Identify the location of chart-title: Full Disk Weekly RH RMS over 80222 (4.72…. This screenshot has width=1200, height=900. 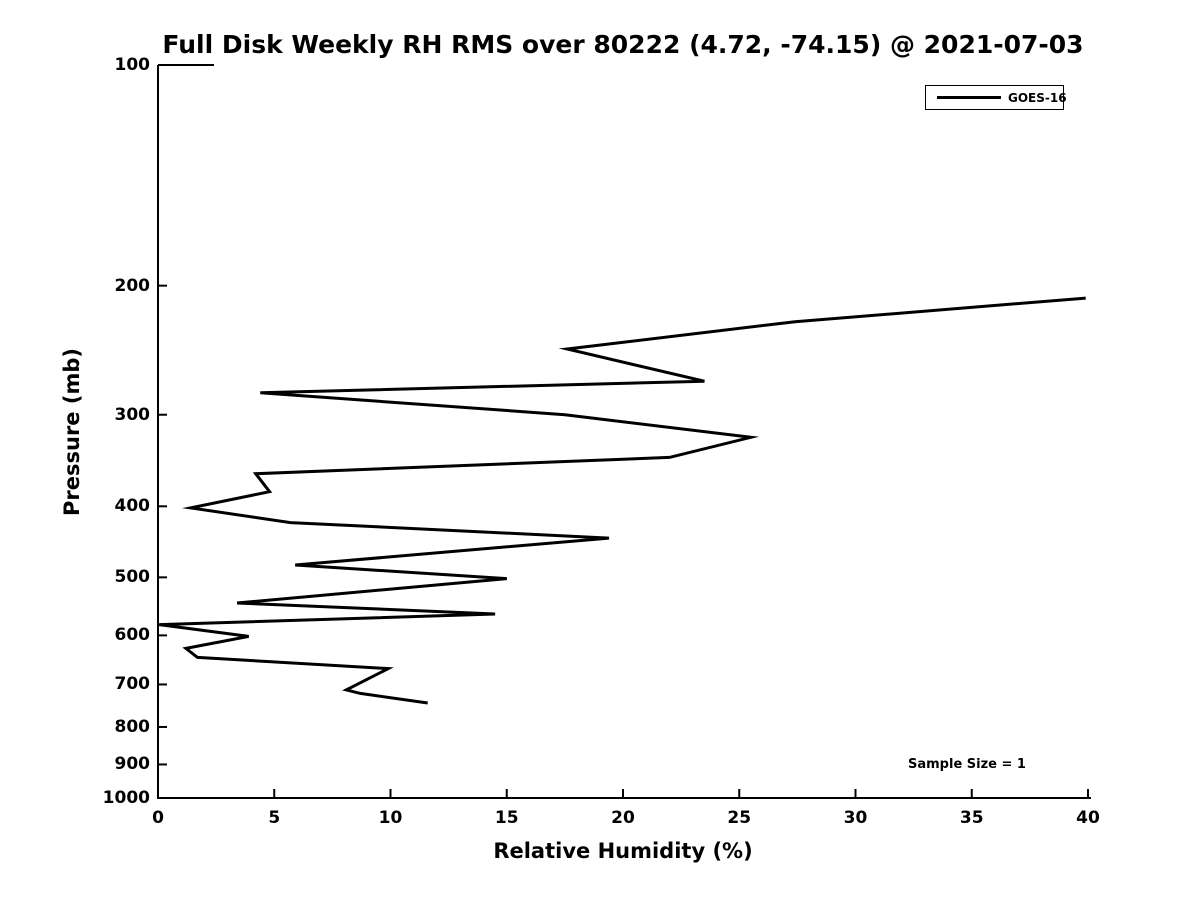
(623, 44).